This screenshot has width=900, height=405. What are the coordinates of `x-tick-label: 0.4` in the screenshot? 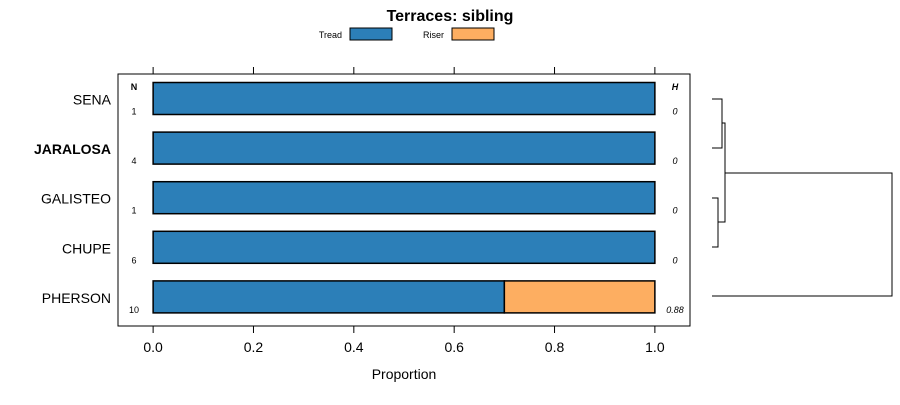 It's located at (354, 347).